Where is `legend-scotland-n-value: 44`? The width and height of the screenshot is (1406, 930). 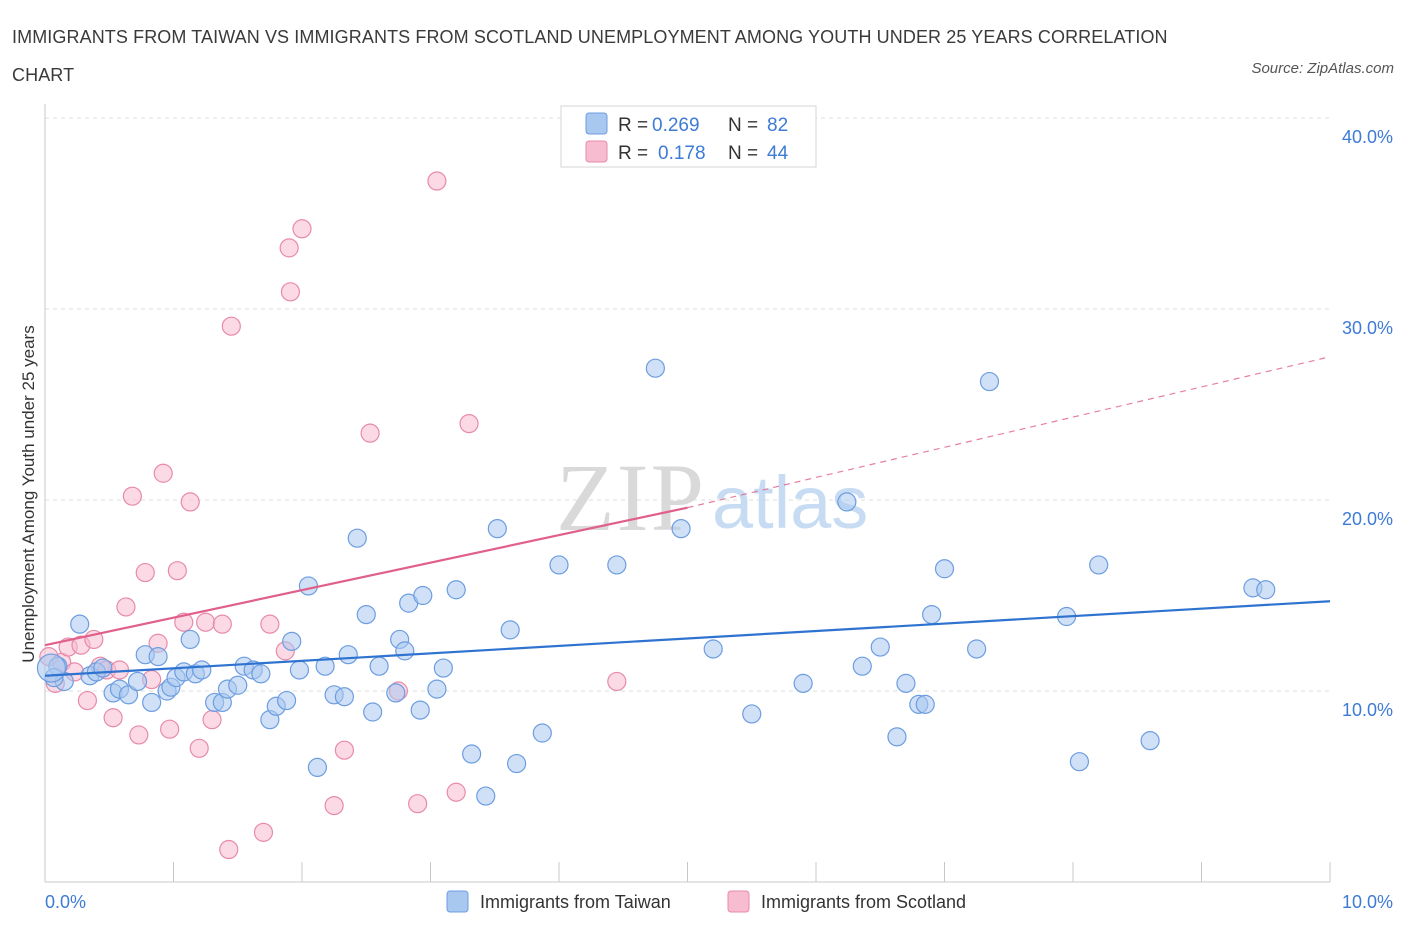
legend-scotland-n-value: 44 is located at coordinates (778, 153).